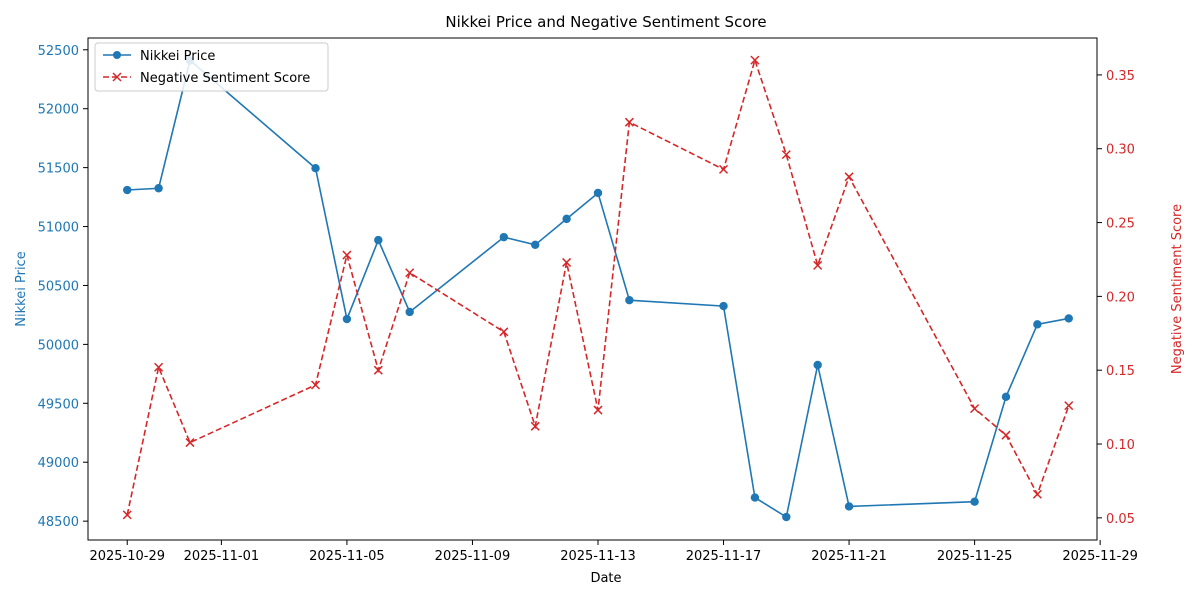 This screenshot has width=1200, height=600. Describe the element at coordinates (58, 345) in the screenshot. I see `left-y-tick-label: 50000` at that location.